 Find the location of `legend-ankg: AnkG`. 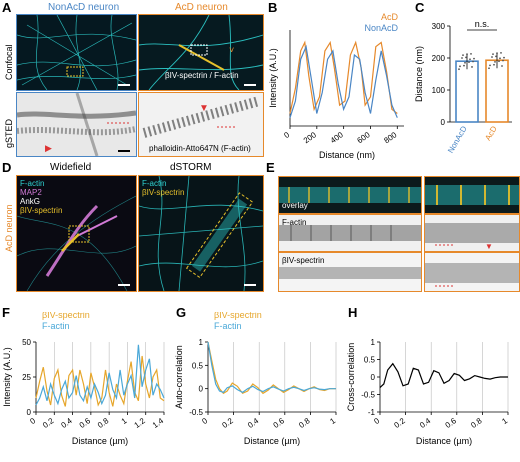

legend-ankg: AnkG is located at coordinates (30, 201).